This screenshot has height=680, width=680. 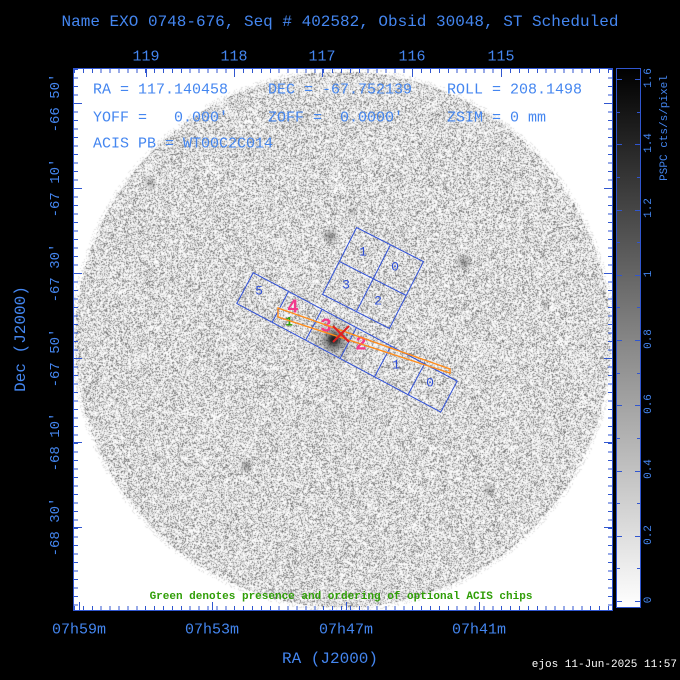 I want to click on x-axis-top-tick-label: 115, so click(x=501, y=57).